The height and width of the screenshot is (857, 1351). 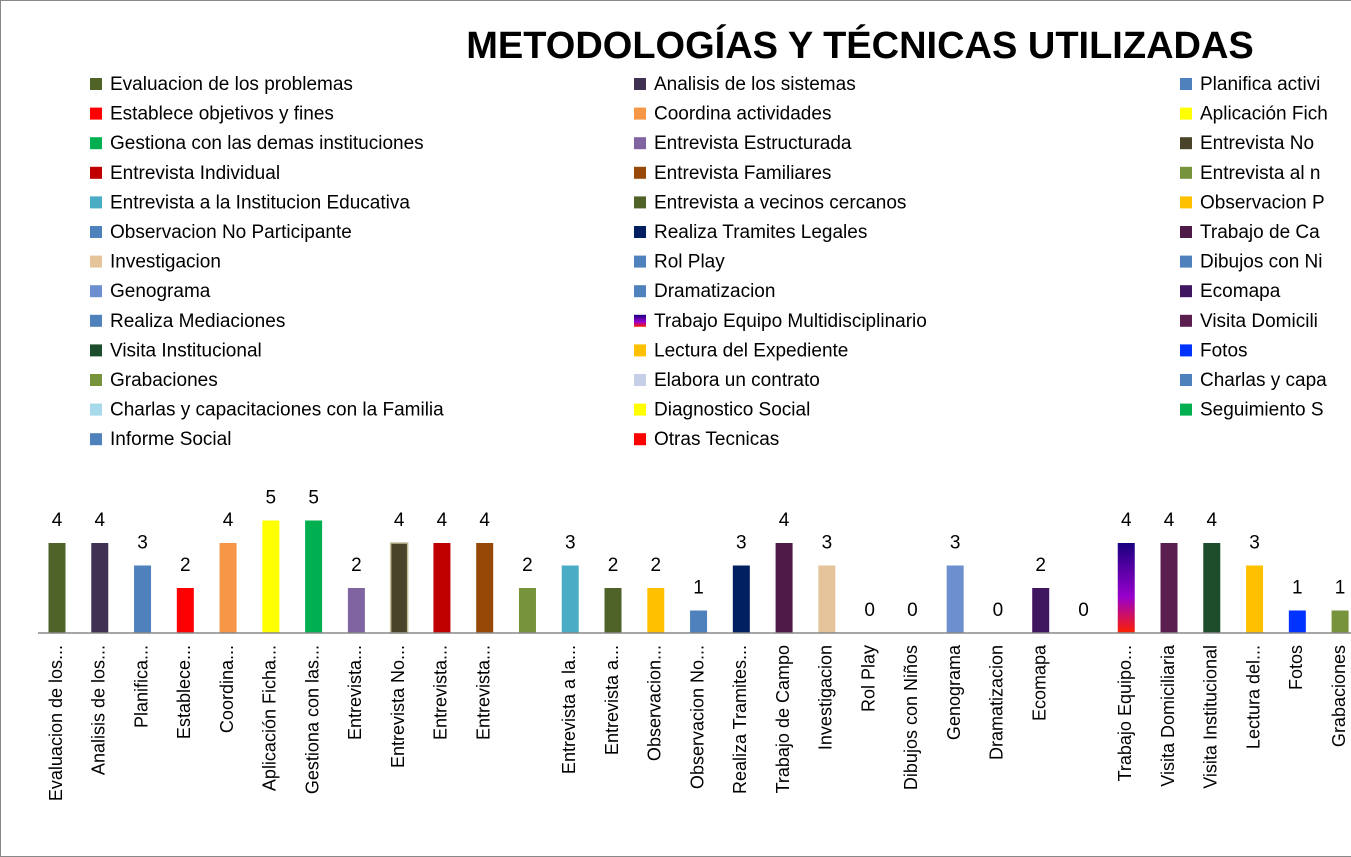 I want to click on legend-label: Grabaciones, so click(x=164, y=380).